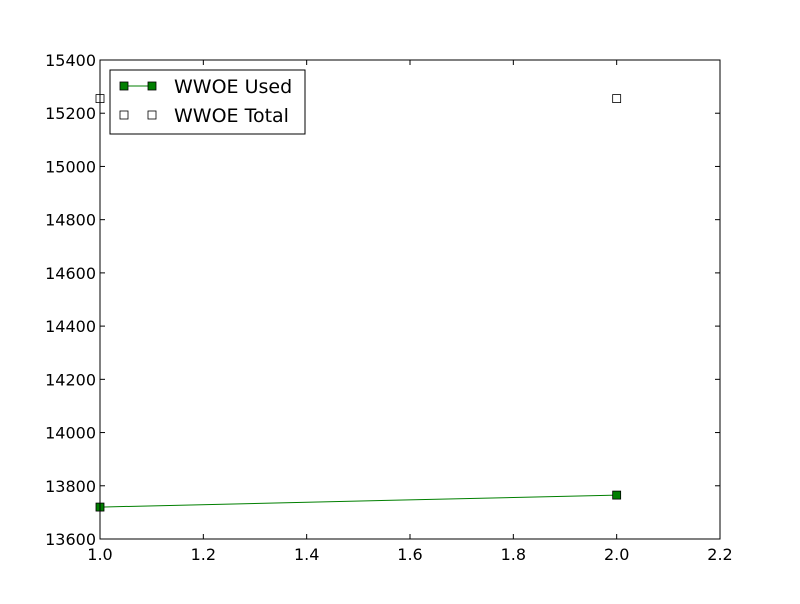 This screenshot has height=604, width=800. Describe the element at coordinates (409, 554) in the screenshot. I see `x-tick-label: 1.6` at that location.